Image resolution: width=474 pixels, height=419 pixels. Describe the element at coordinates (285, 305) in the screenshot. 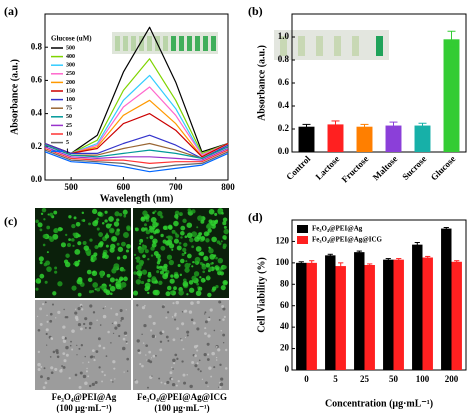

I see `y-tick-label: 60` at that location.